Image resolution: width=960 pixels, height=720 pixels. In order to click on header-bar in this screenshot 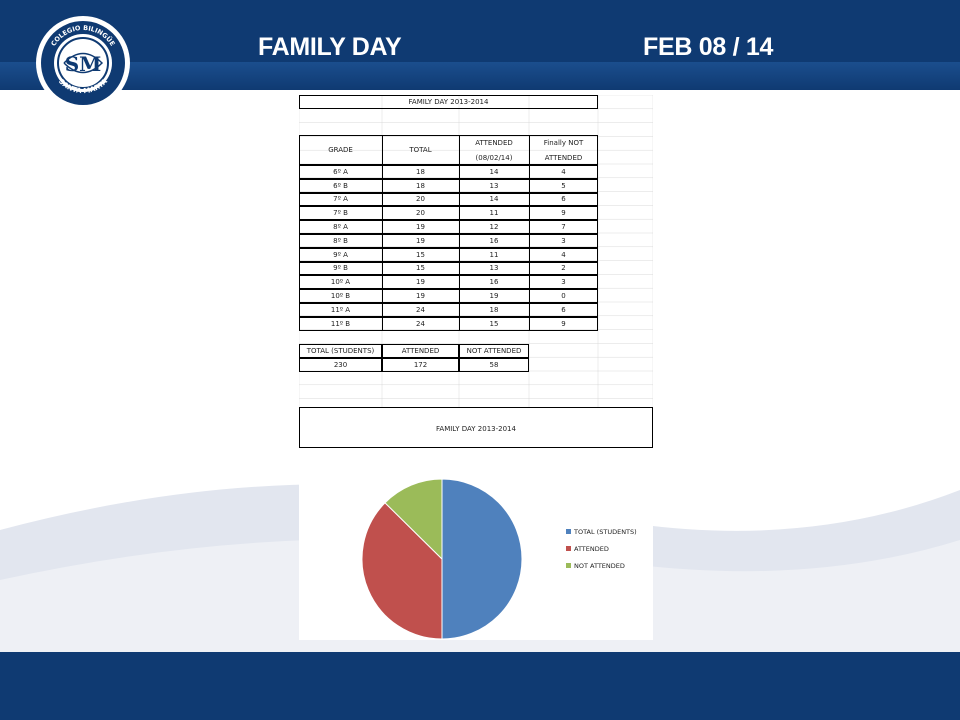, I will do `click(480, 45)`.